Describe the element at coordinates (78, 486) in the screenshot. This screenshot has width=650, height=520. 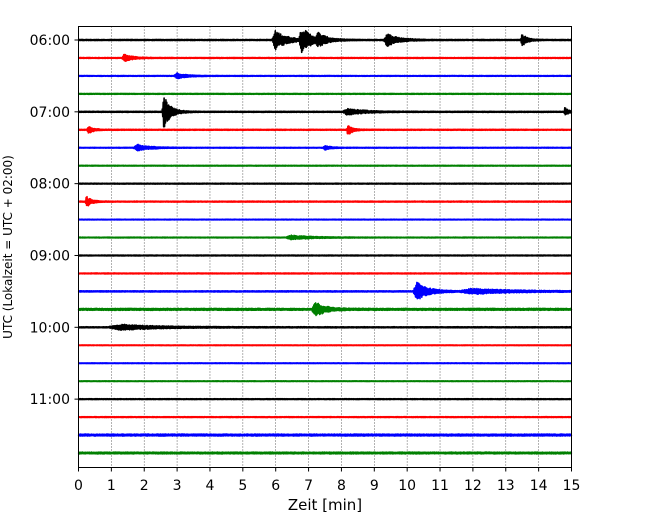
I see `x-tick-label: 0` at that location.